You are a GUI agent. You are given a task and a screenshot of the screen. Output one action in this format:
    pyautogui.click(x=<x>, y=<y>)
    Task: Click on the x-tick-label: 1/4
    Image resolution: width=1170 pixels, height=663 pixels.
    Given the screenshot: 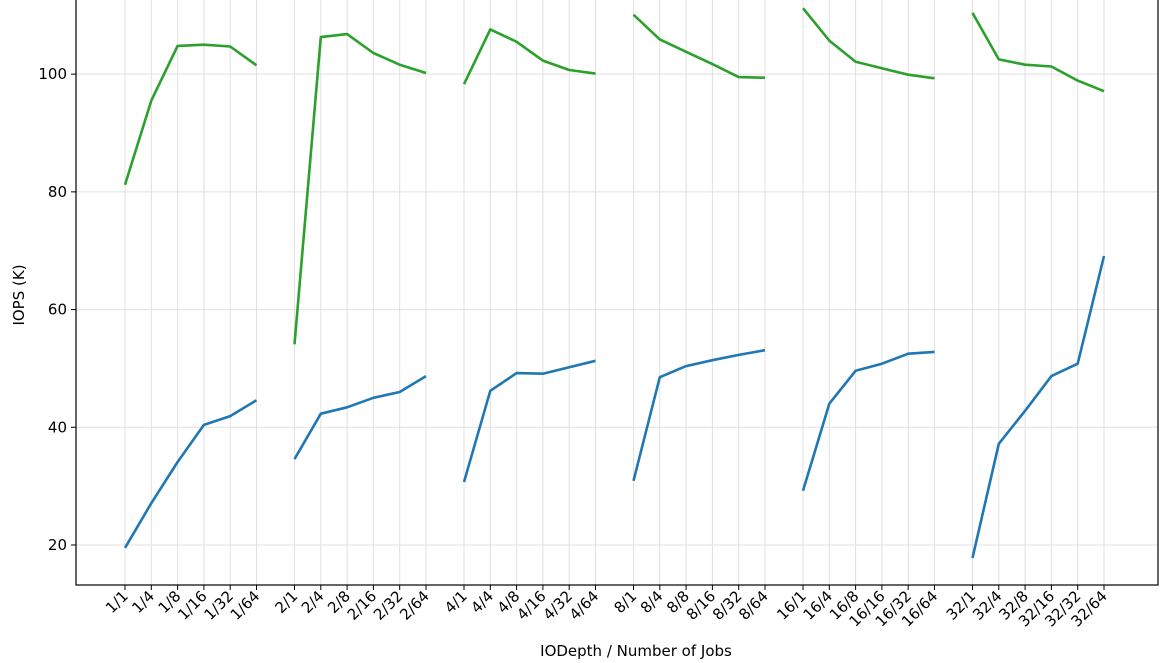 What is the action you would take?
    pyautogui.click(x=143, y=602)
    